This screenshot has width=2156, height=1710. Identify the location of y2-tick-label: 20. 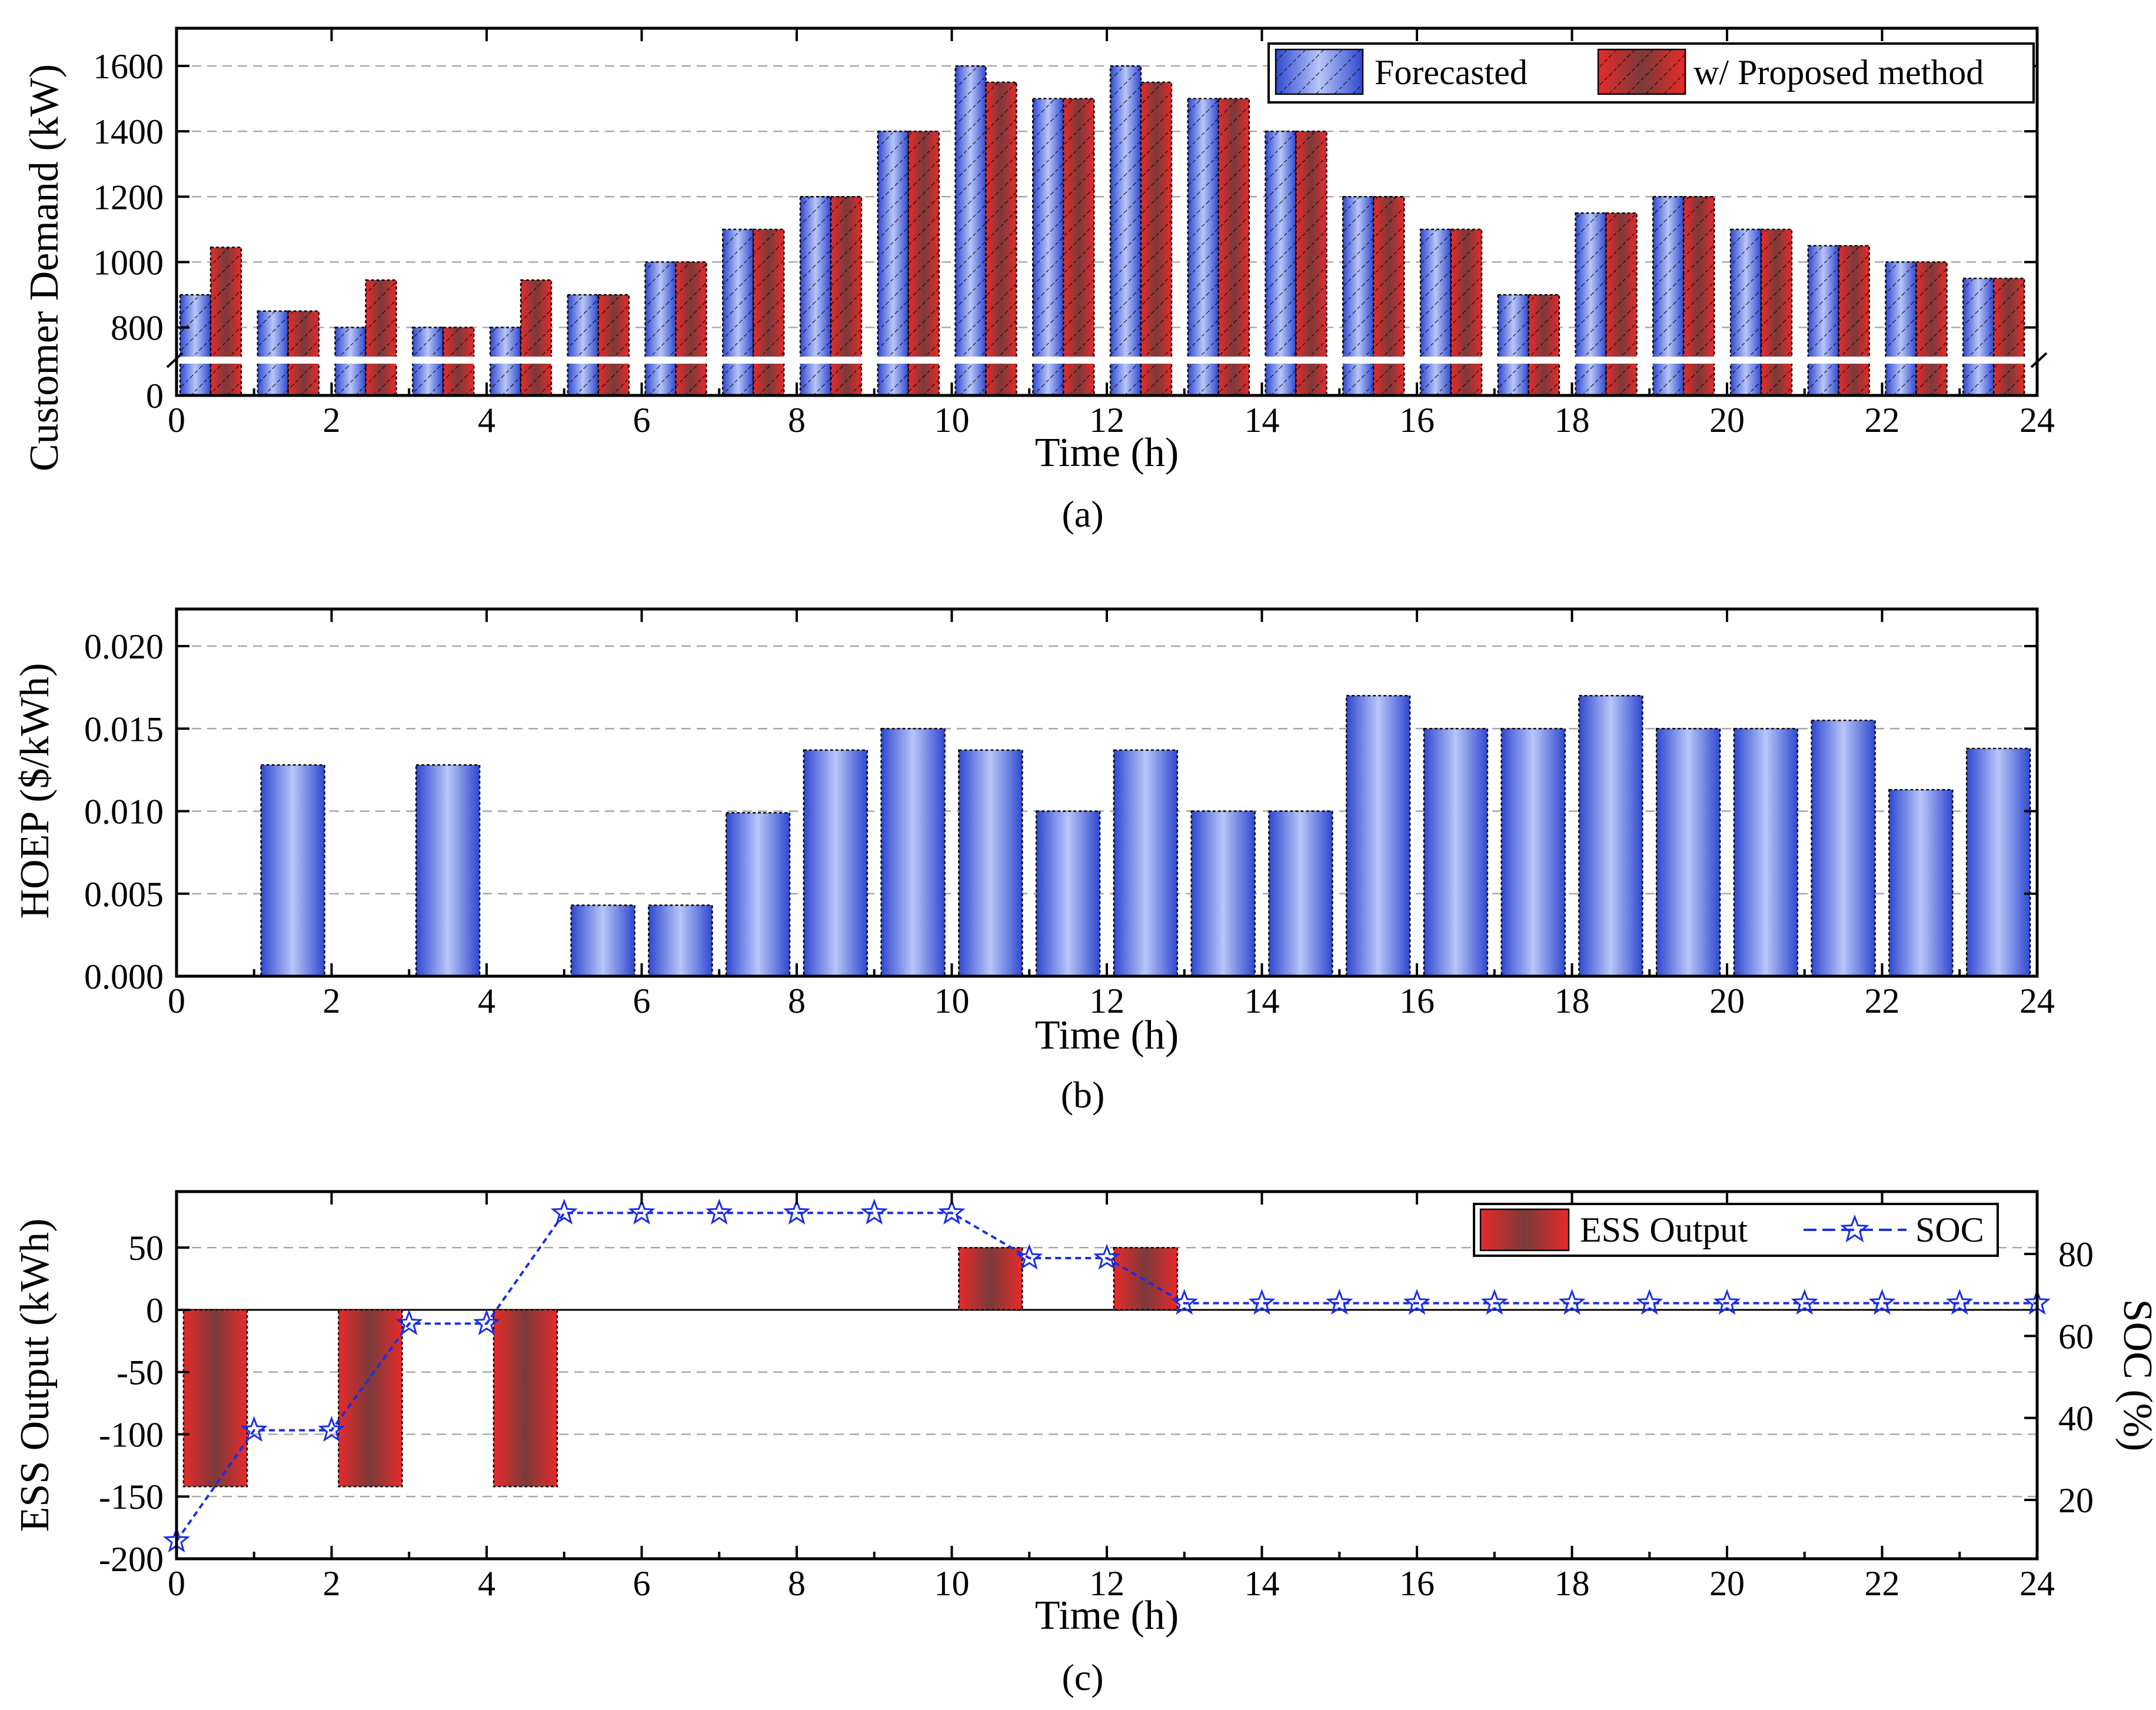
(2076, 1500).